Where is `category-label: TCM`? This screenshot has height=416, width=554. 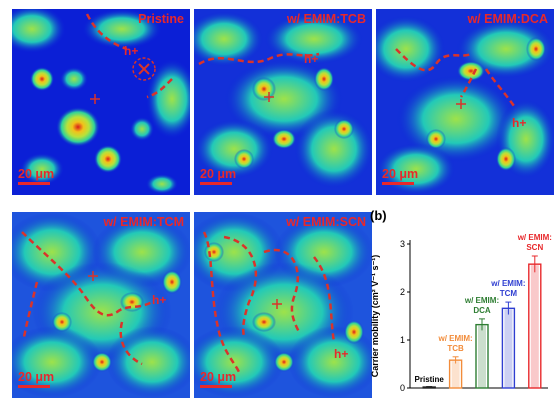 category-label: TCM is located at coordinates (509, 293).